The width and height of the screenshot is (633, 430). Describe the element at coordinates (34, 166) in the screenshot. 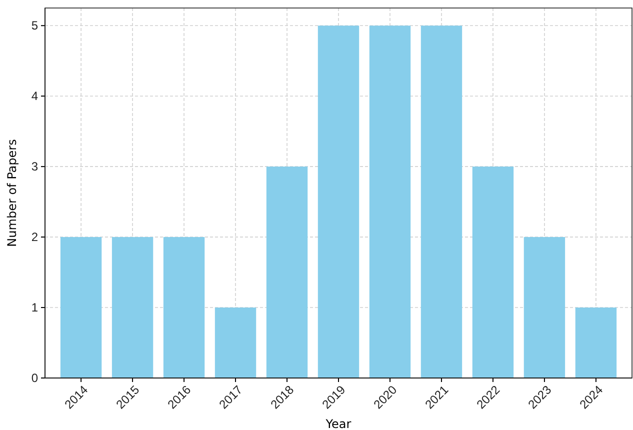

I see `y-tick-label: 3` at that location.